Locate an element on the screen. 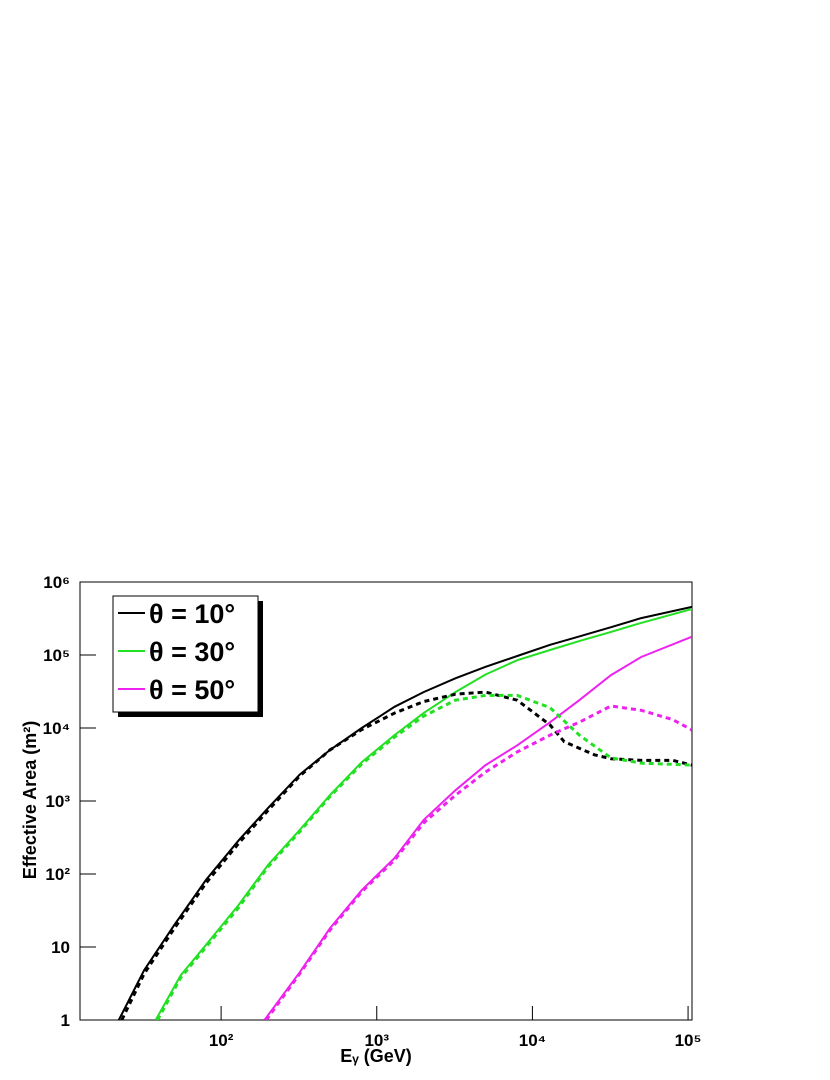 Image resolution: width=830 pixels, height=1080 pixels. x-axis-label: Eᵧ (GeV) is located at coordinates (376, 1056).